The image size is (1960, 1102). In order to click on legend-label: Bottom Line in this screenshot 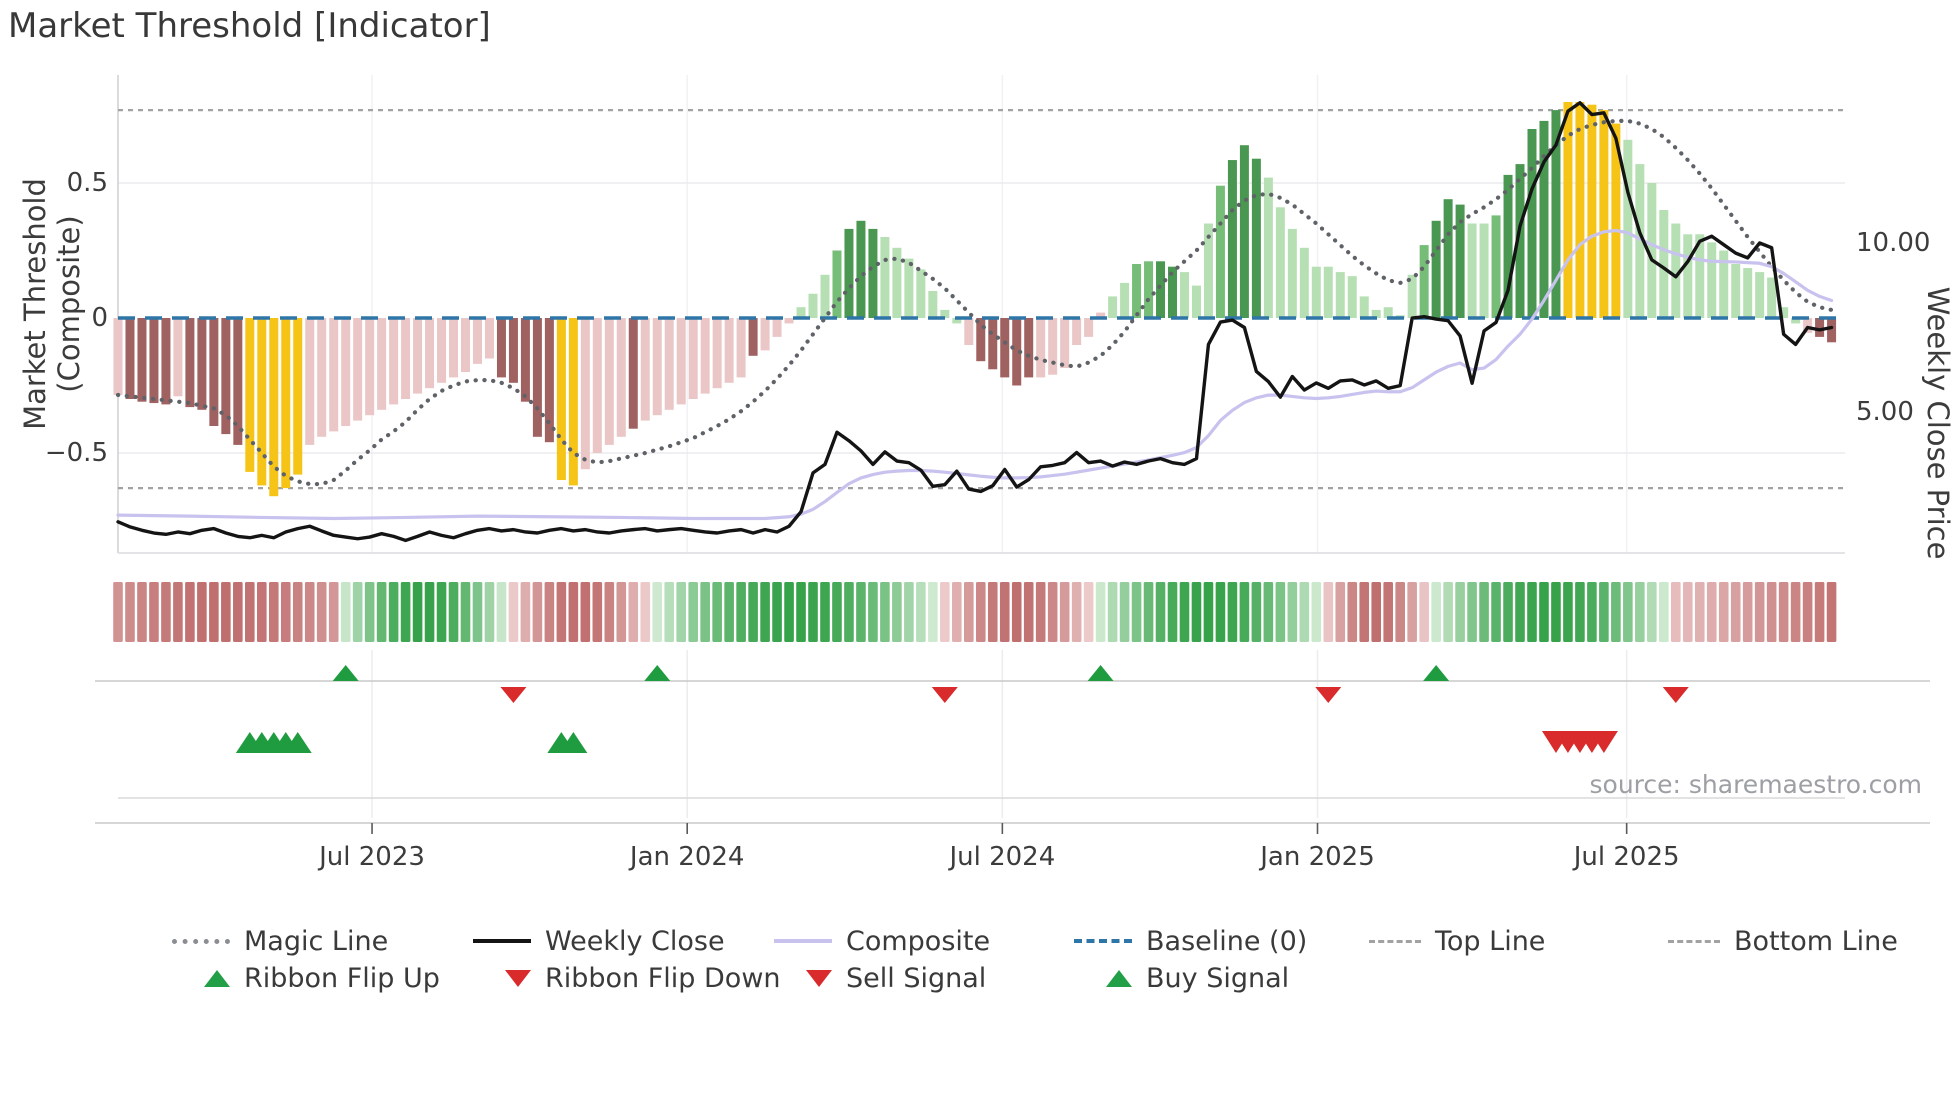, I will do `click(1816, 941)`.